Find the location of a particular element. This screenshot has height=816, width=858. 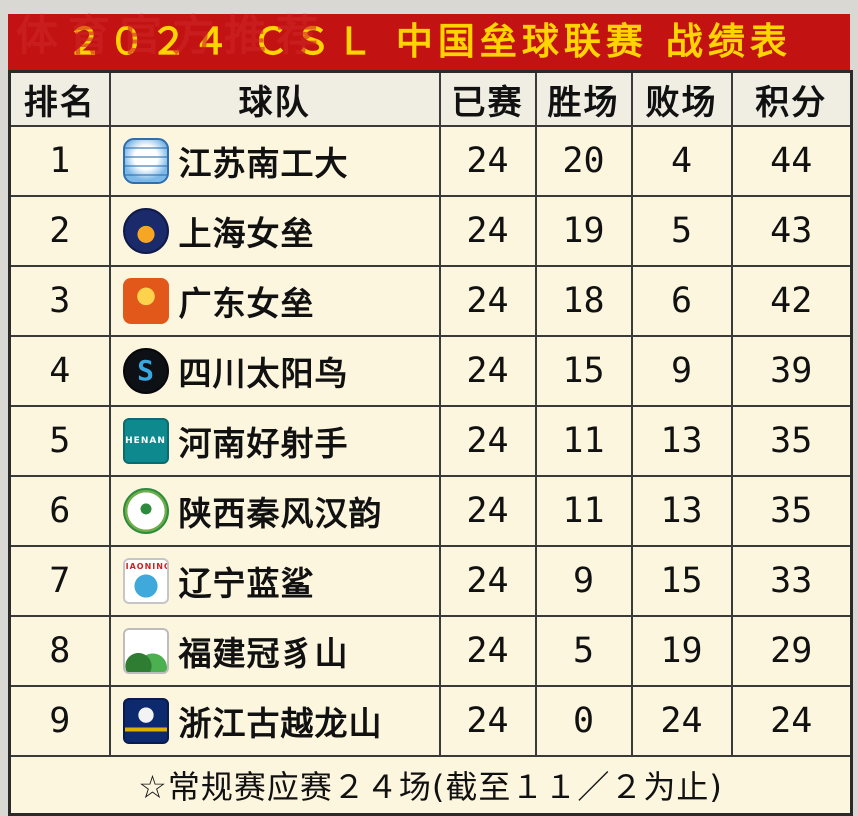

team-name: 上海女垒 is located at coordinates (246, 233).